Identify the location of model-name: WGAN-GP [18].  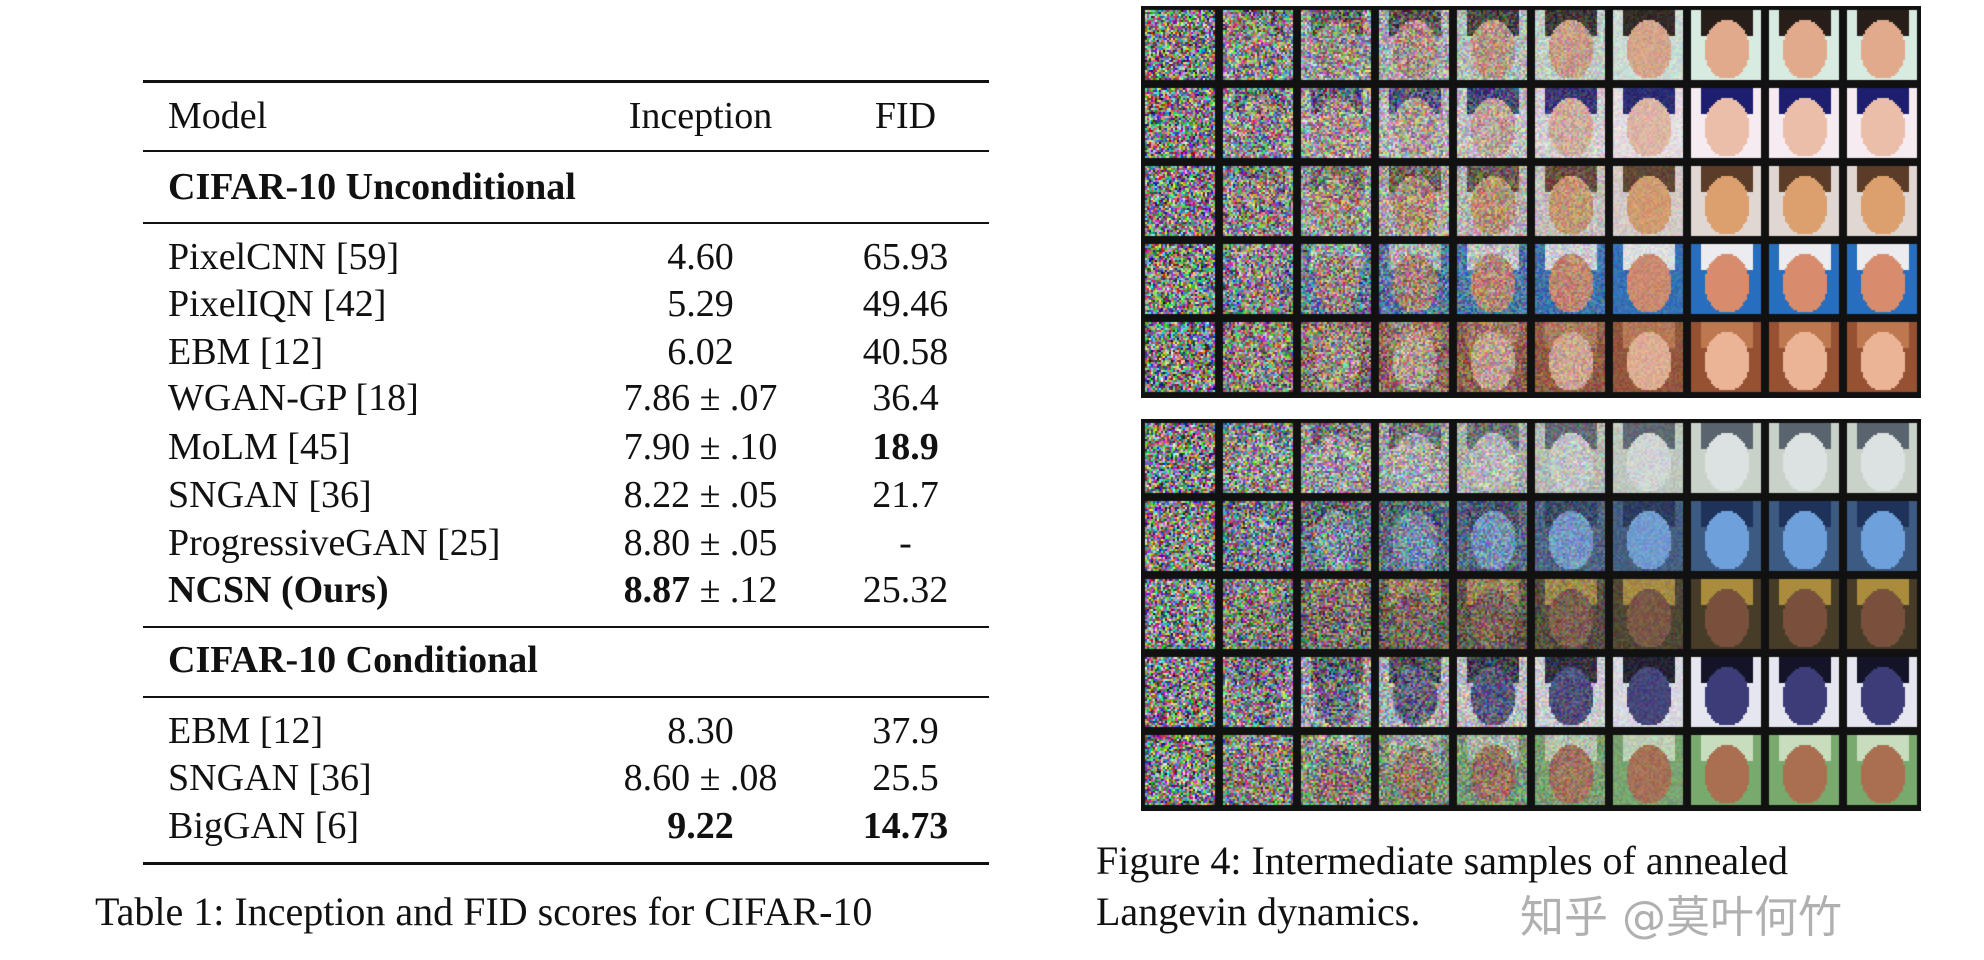
(293, 398).